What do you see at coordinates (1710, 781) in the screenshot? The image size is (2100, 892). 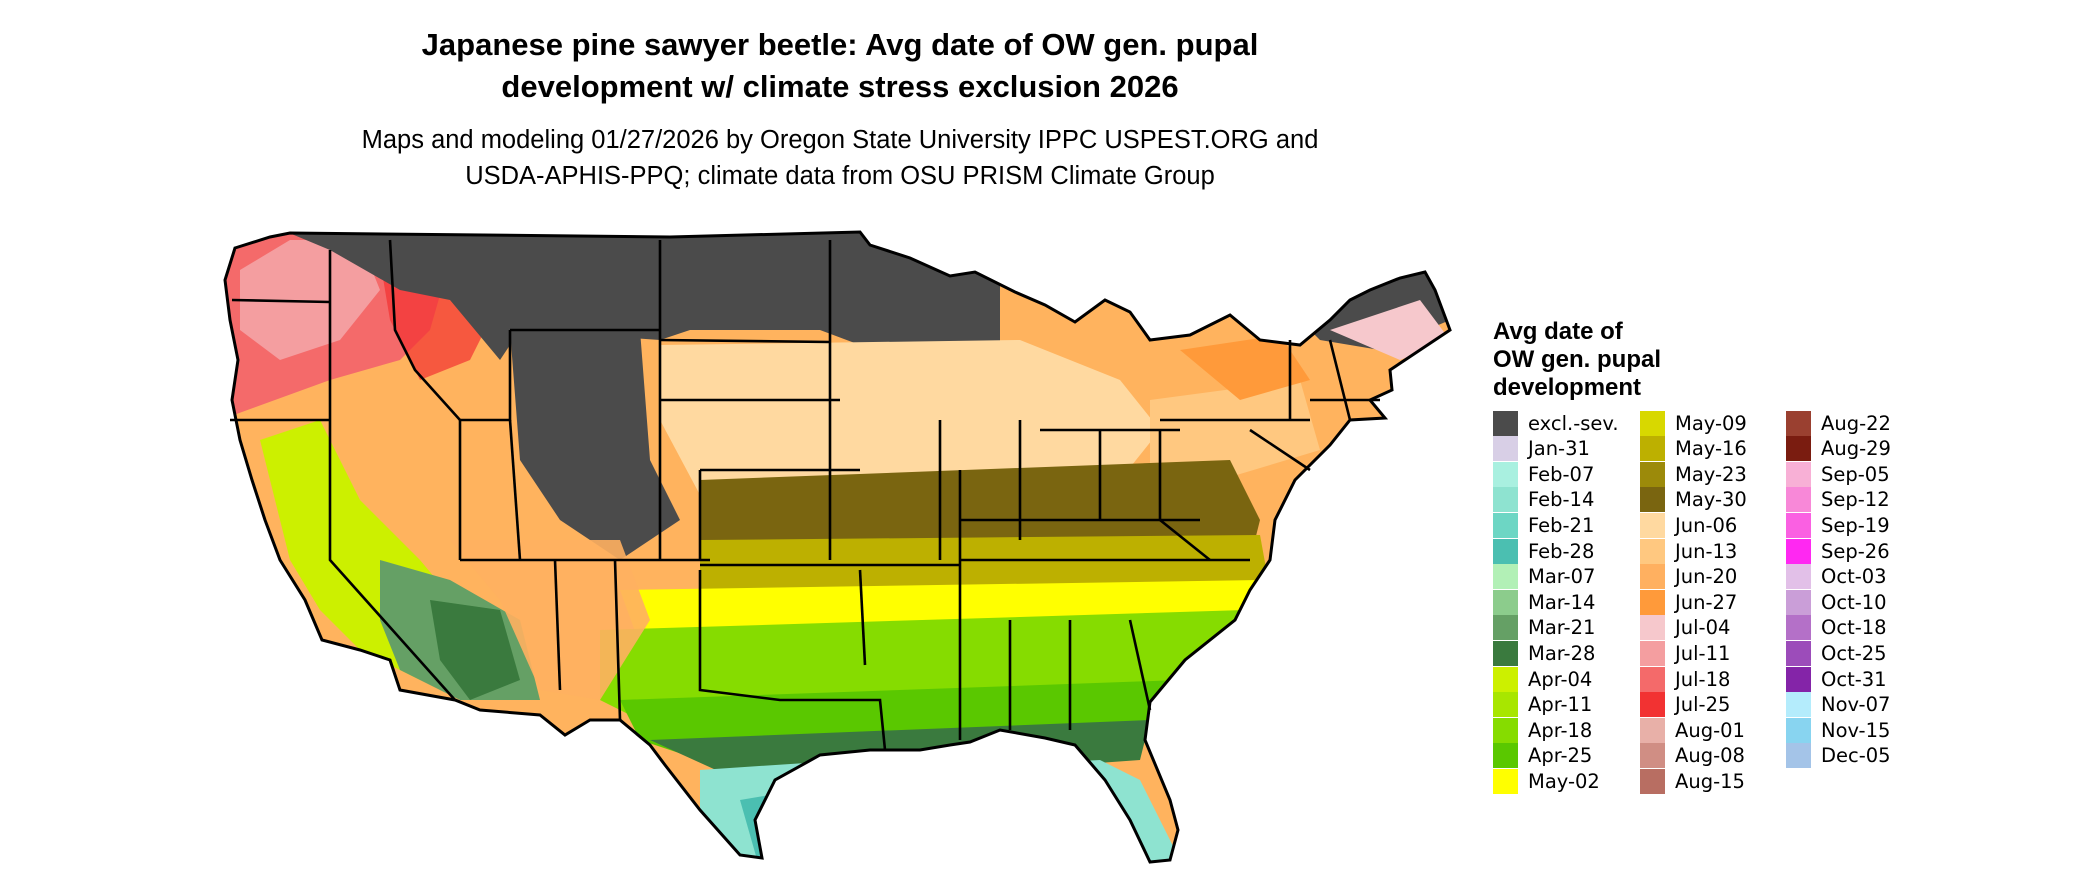 I see `legend-label: Aug-15` at bounding box center [1710, 781].